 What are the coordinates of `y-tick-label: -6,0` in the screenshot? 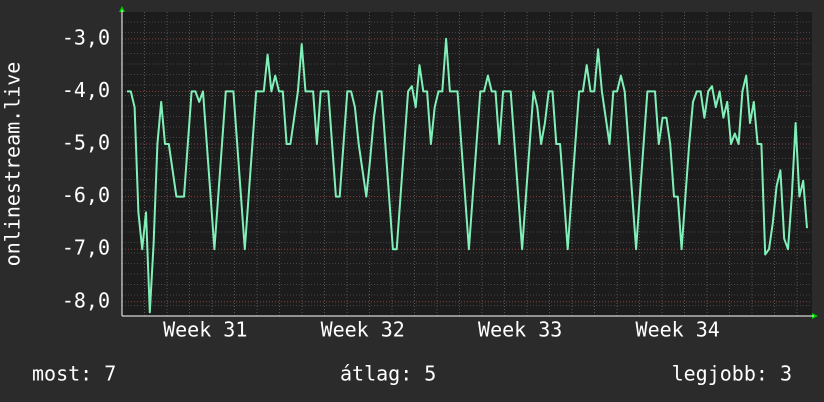 It's located at (86, 195).